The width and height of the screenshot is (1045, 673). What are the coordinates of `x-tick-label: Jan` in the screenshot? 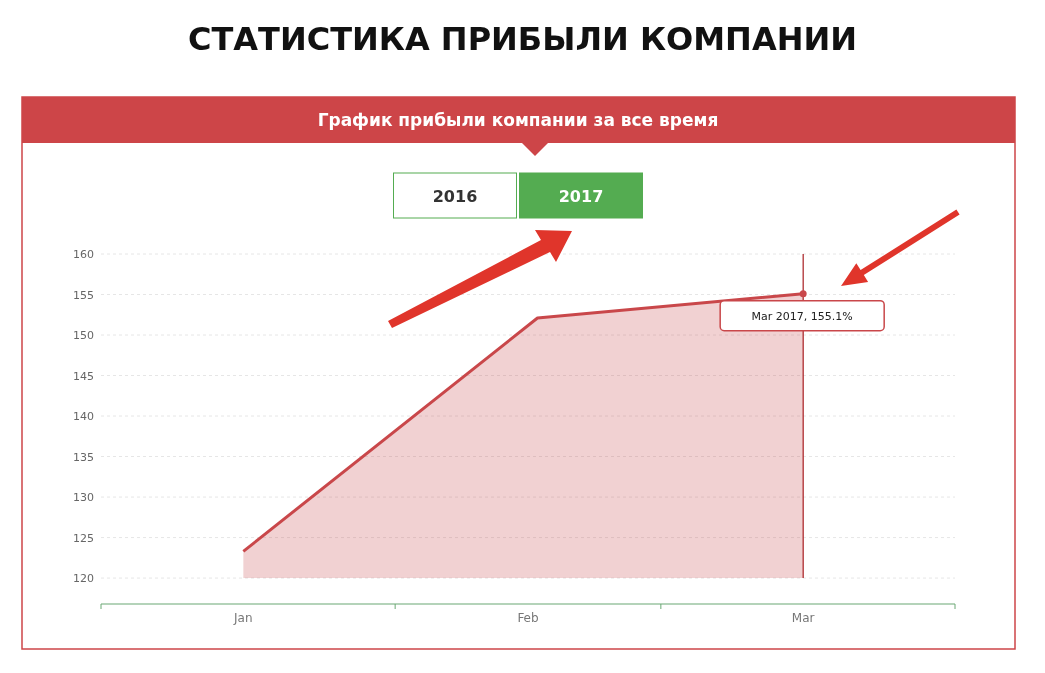 It's located at (243, 618).